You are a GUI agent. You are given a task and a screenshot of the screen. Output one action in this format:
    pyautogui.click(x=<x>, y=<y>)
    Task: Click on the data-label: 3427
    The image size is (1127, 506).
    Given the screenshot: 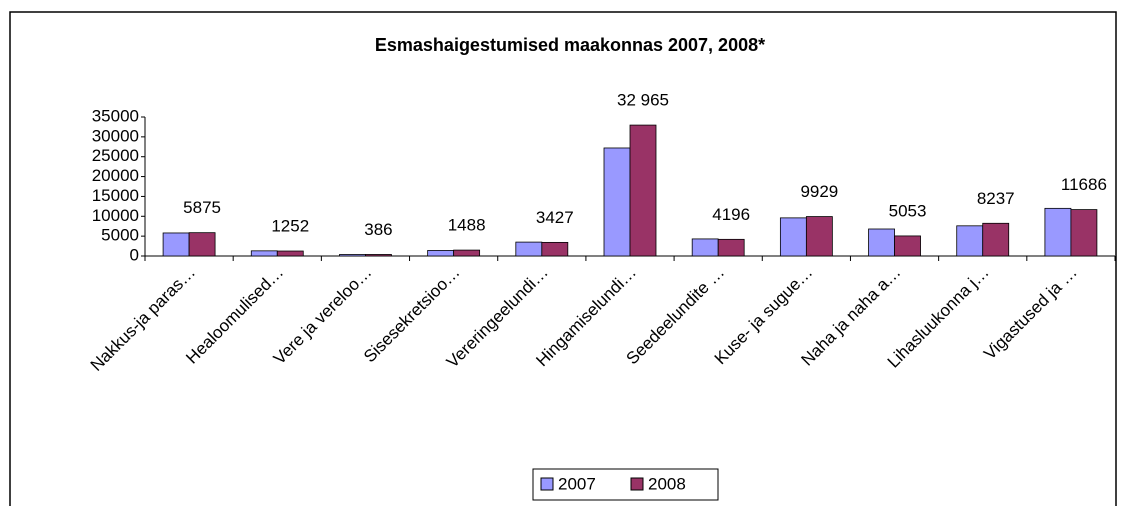 What is the action you would take?
    pyautogui.click(x=555, y=217)
    